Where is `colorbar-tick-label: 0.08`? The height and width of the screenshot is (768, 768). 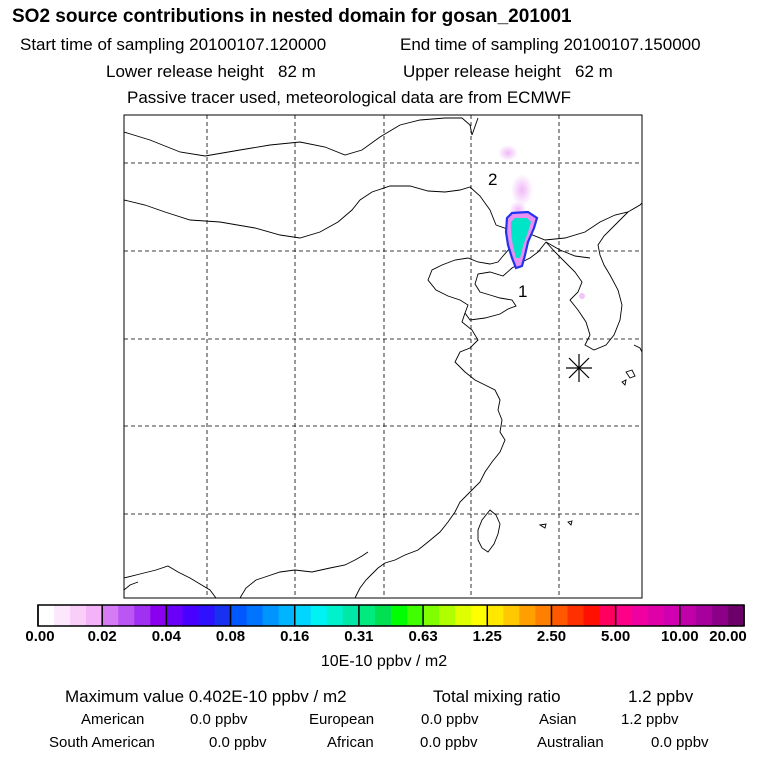 colorbar-tick-label: 0.08 is located at coordinates (230, 636).